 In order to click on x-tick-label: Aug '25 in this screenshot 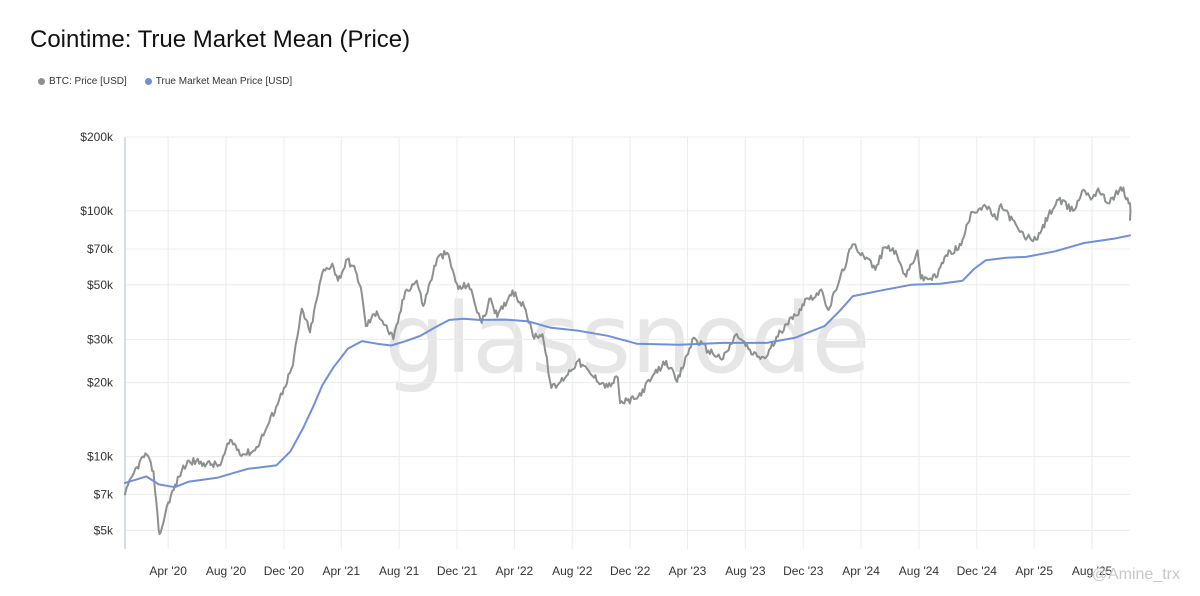, I will do `click(1092, 571)`.